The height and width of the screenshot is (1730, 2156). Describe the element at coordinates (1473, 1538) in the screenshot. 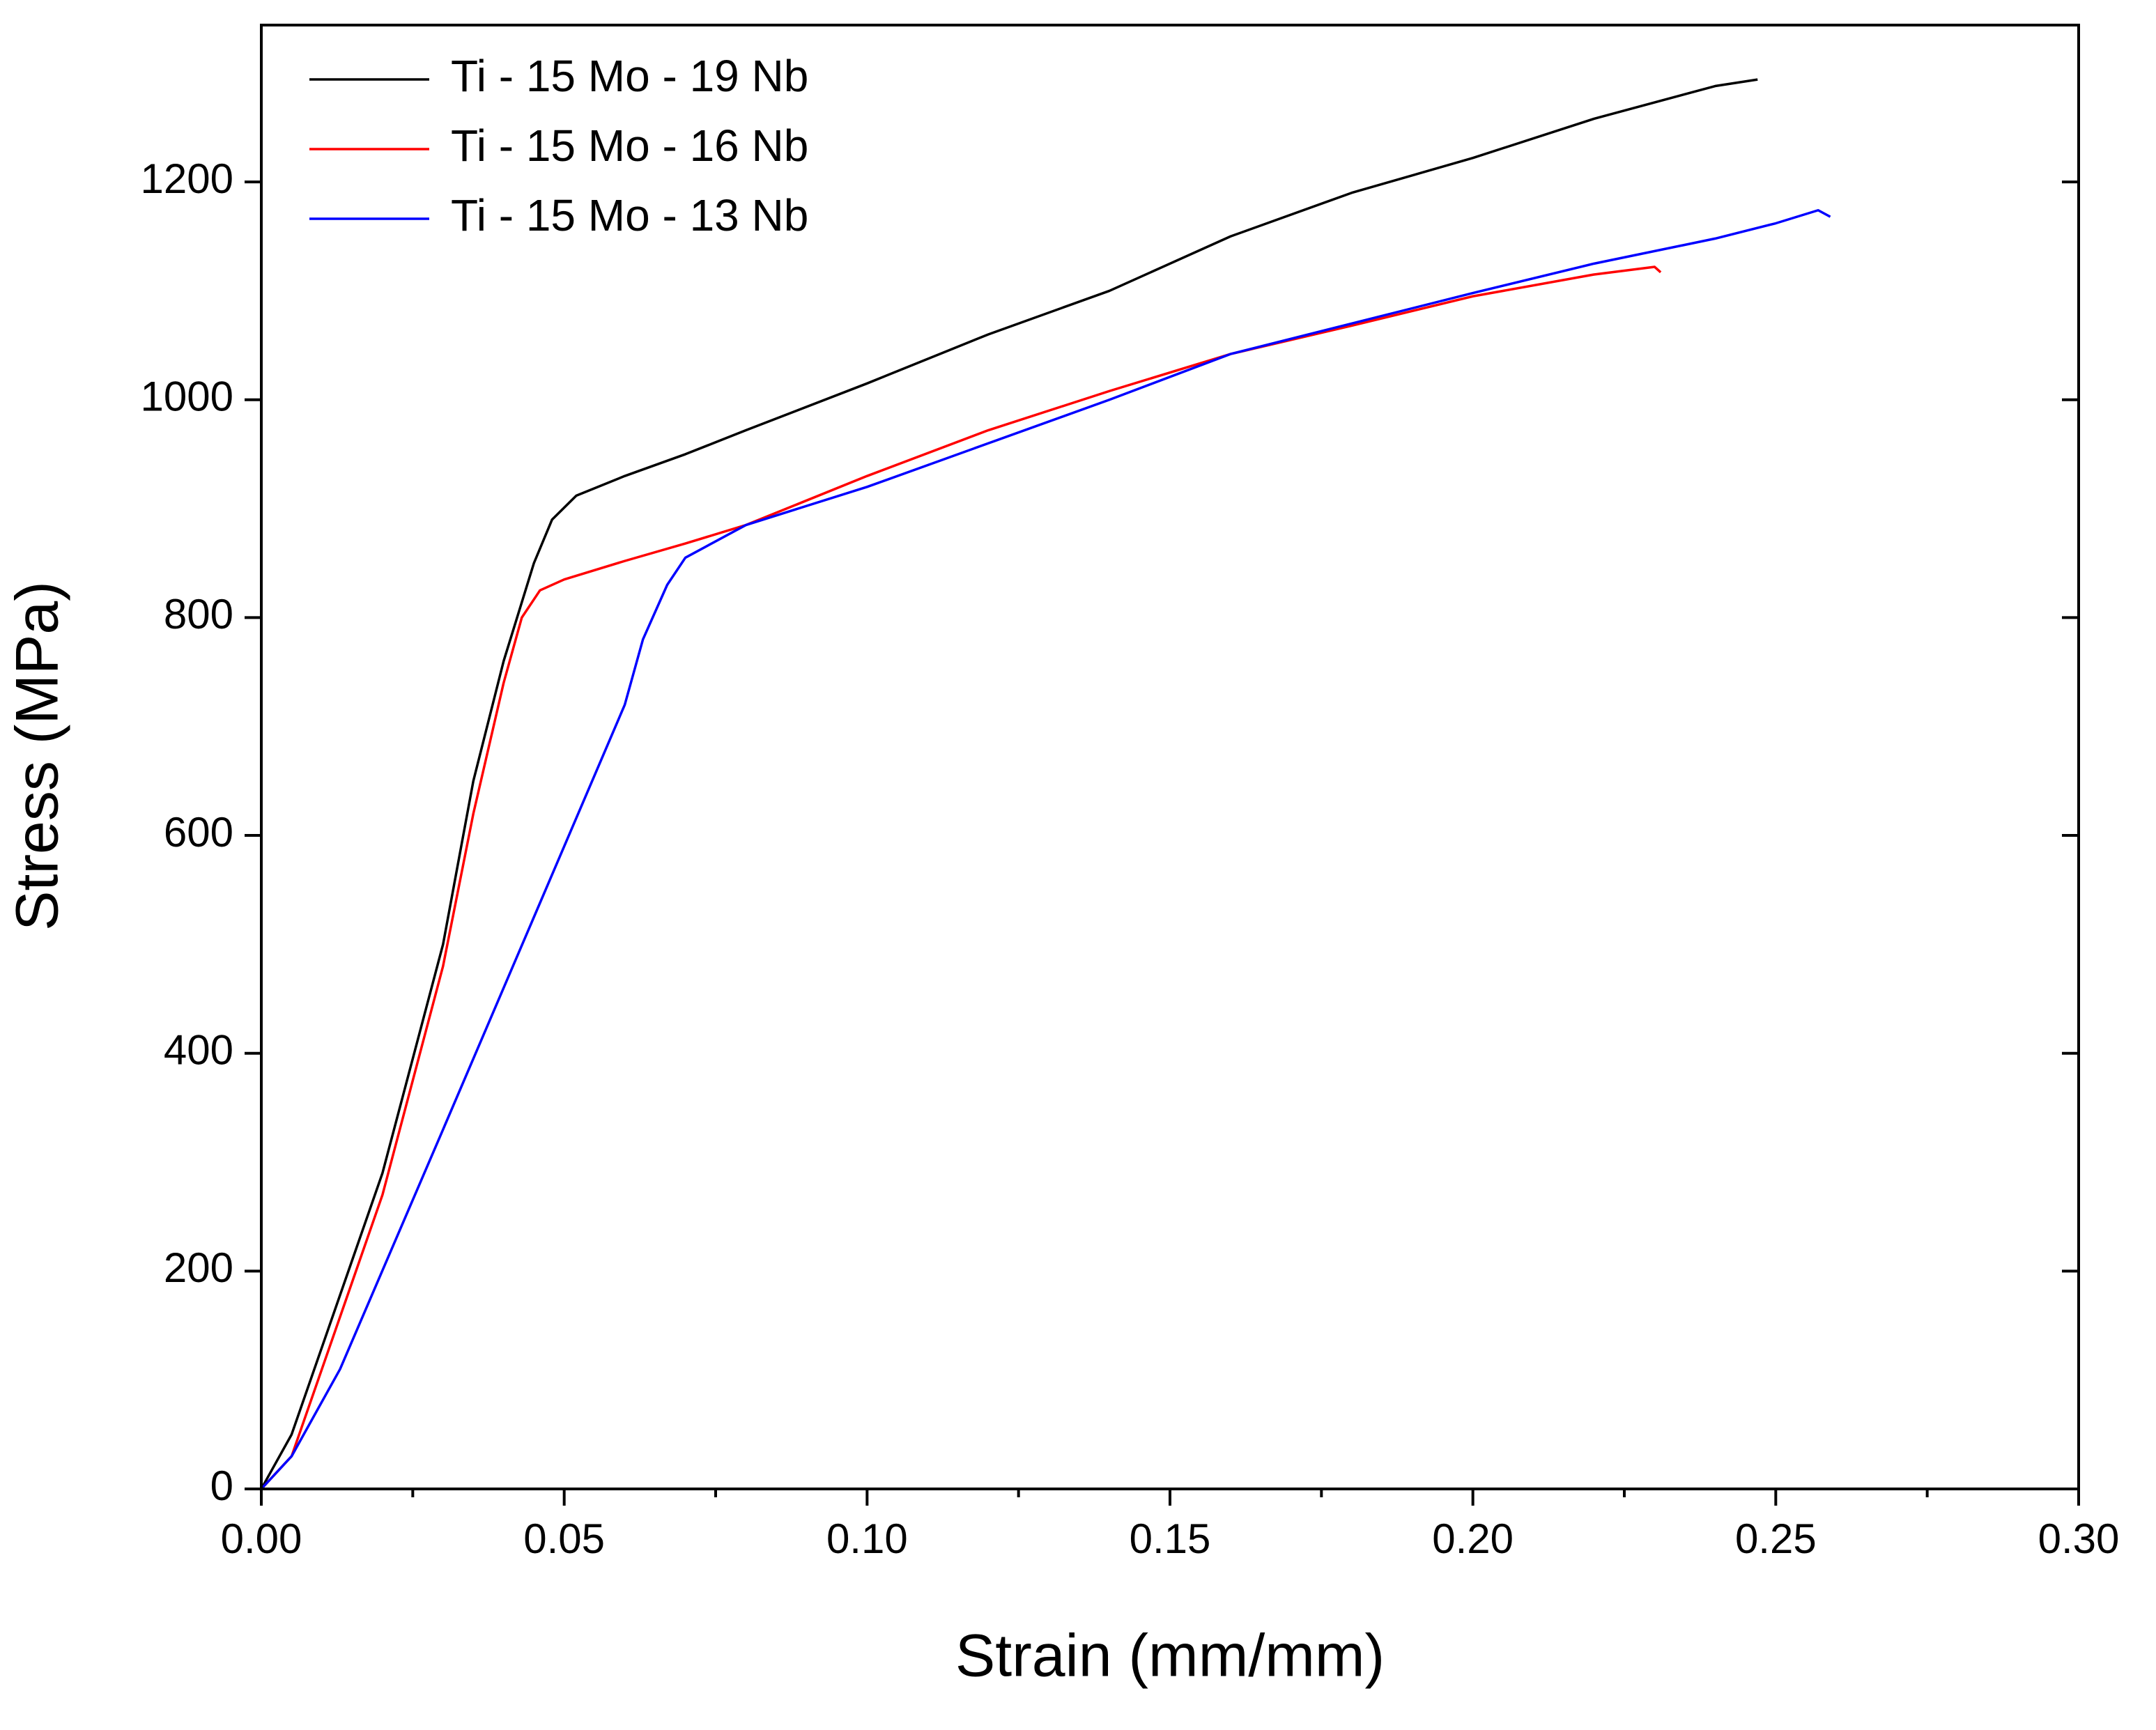

I see `x-tick-label: 0.20` at that location.